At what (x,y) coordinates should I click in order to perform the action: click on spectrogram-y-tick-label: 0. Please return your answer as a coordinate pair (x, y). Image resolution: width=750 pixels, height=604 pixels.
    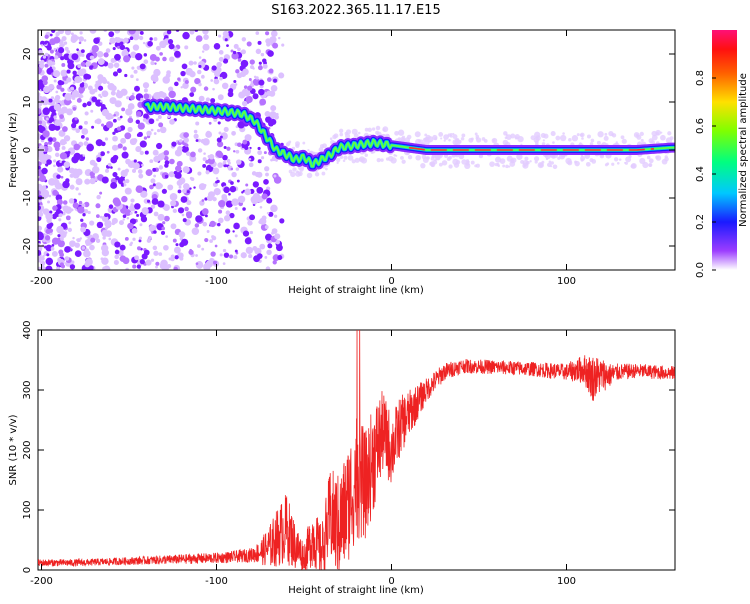
    Looking at the image, I should click on (27, 150).